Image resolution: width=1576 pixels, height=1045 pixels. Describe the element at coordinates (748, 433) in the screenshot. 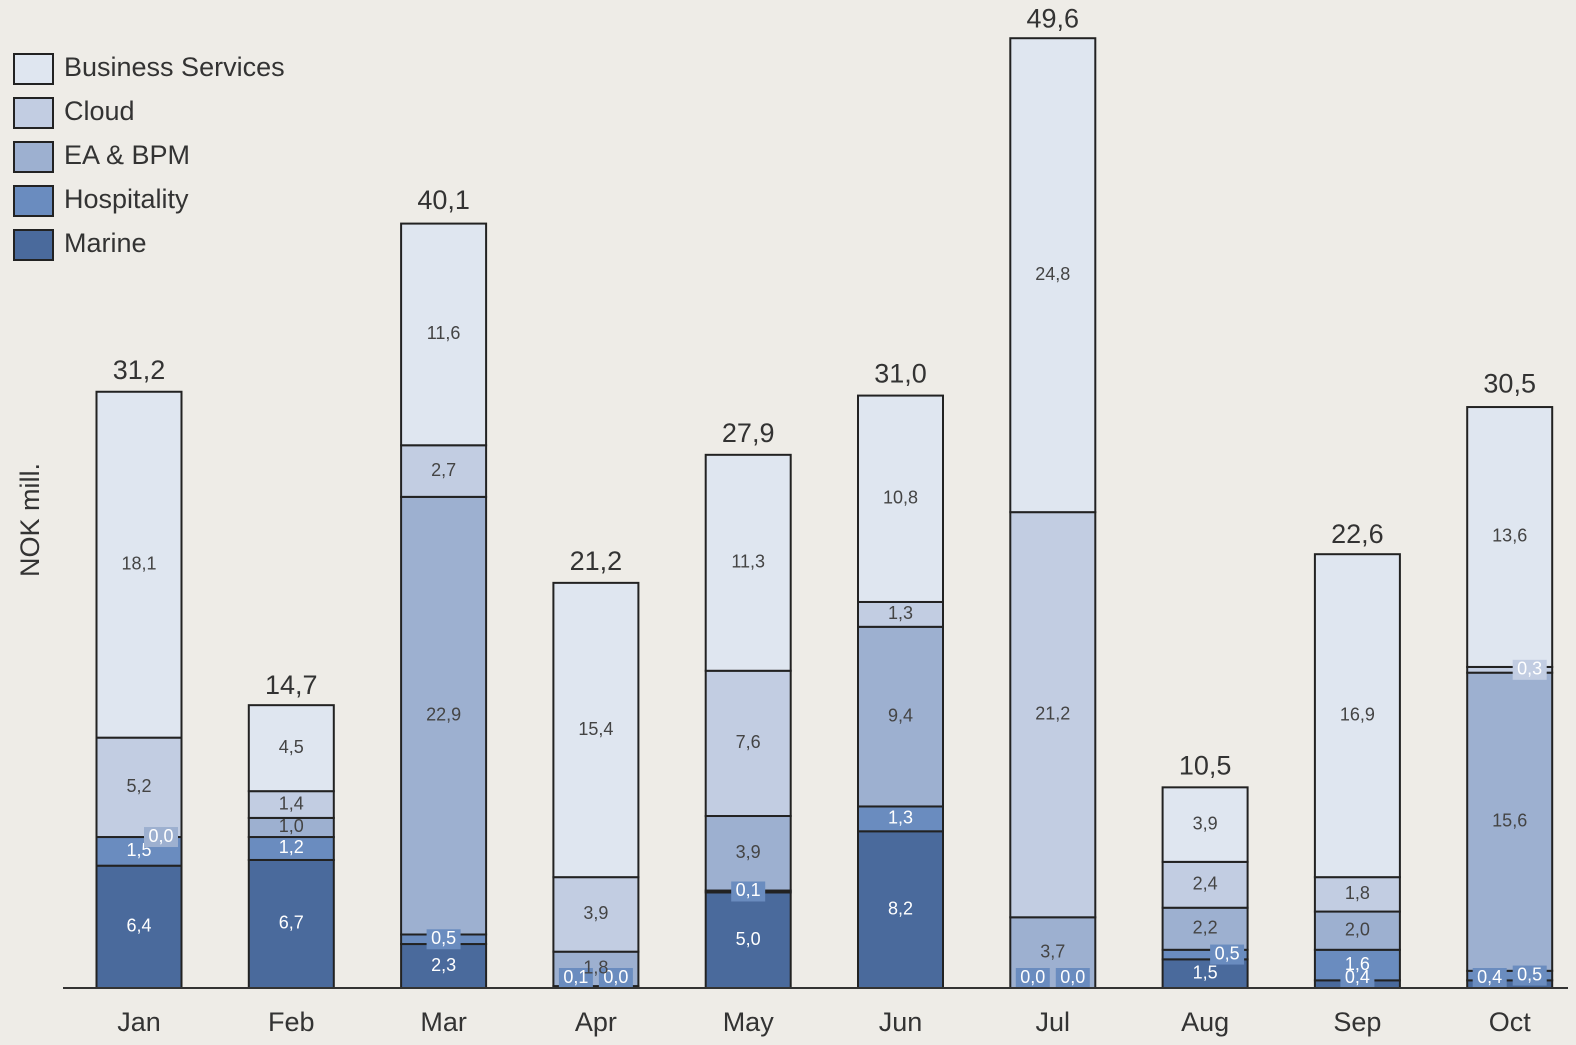

I see `total-label: 27,9` at that location.